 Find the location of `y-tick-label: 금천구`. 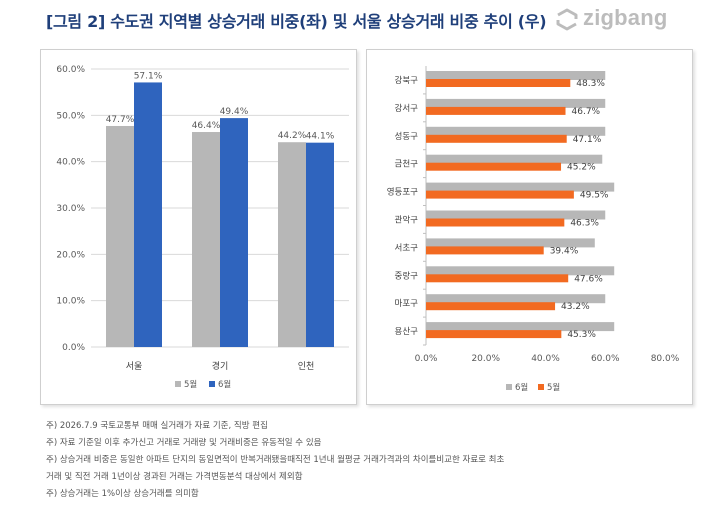

y-tick-label: 금천구 is located at coordinates (407, 164).